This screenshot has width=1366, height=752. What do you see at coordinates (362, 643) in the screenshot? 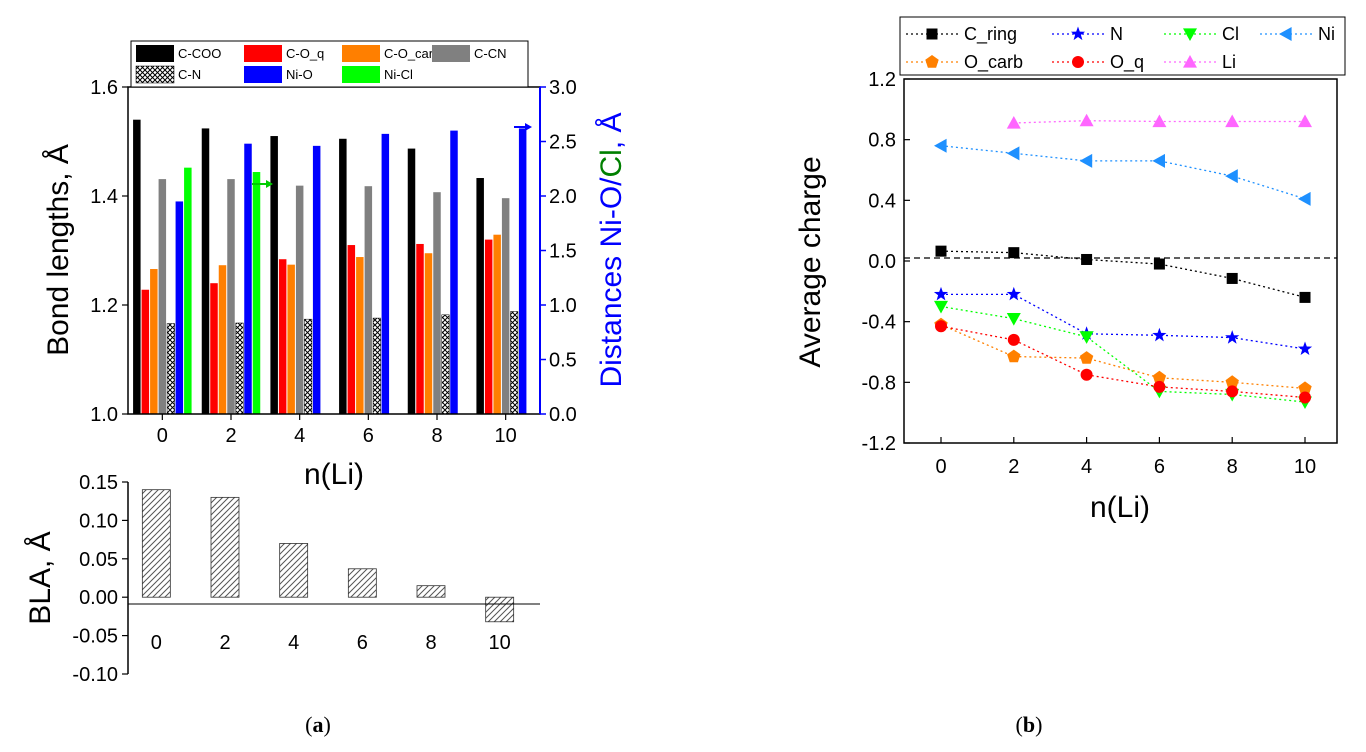
I see `a-bottom-x-tick-label: 6` at bounding box center [362, 643].